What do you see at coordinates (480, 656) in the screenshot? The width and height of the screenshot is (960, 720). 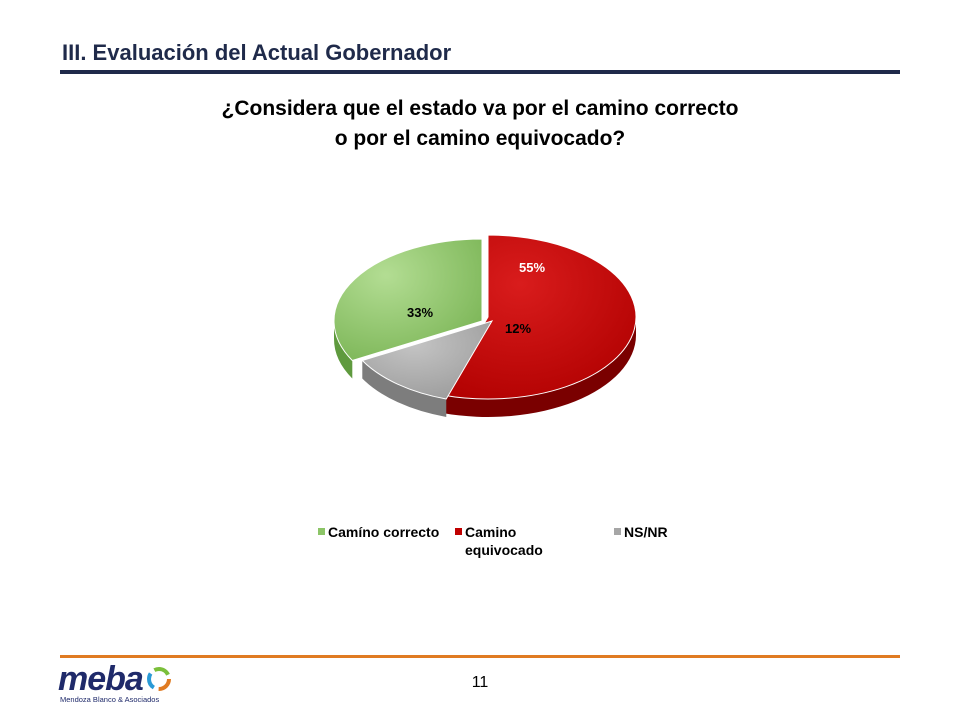 I see `footer-rule` at bounding box center [480, 656].